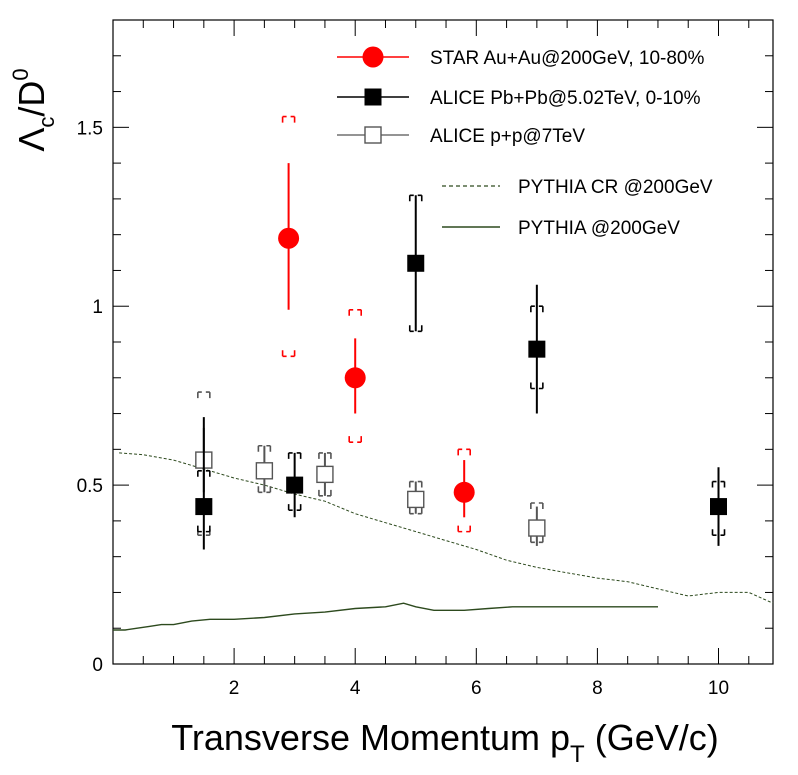 The height and width of the screenshot is (775, 798). I want to click on x-axis-title: Transverse Momentum pT (GeV/c), so click(444, 742).